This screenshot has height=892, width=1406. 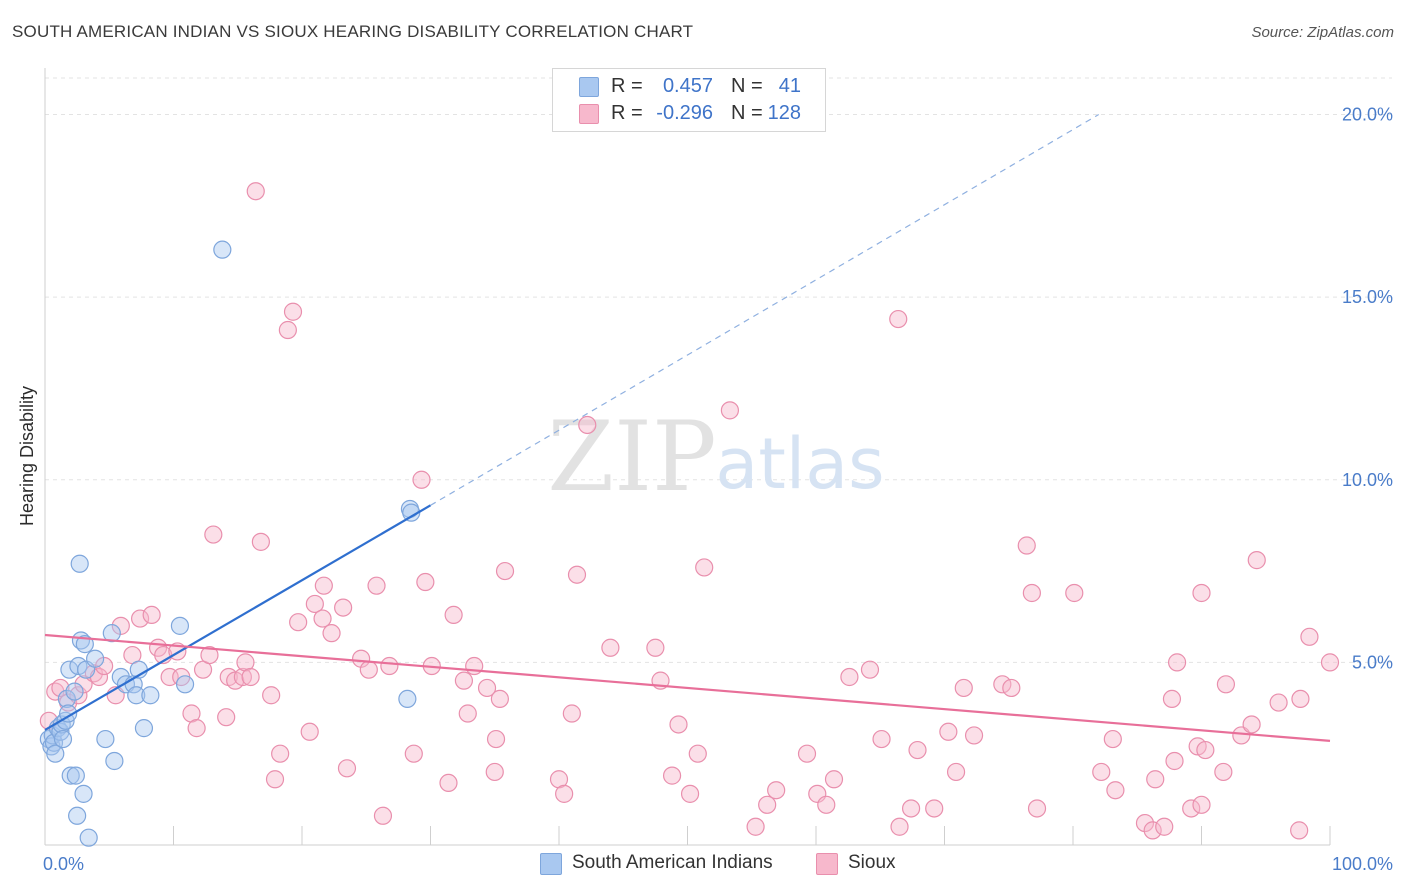 I want to click on y-tick-label: 15.0%, so click(x=1367, y=297).